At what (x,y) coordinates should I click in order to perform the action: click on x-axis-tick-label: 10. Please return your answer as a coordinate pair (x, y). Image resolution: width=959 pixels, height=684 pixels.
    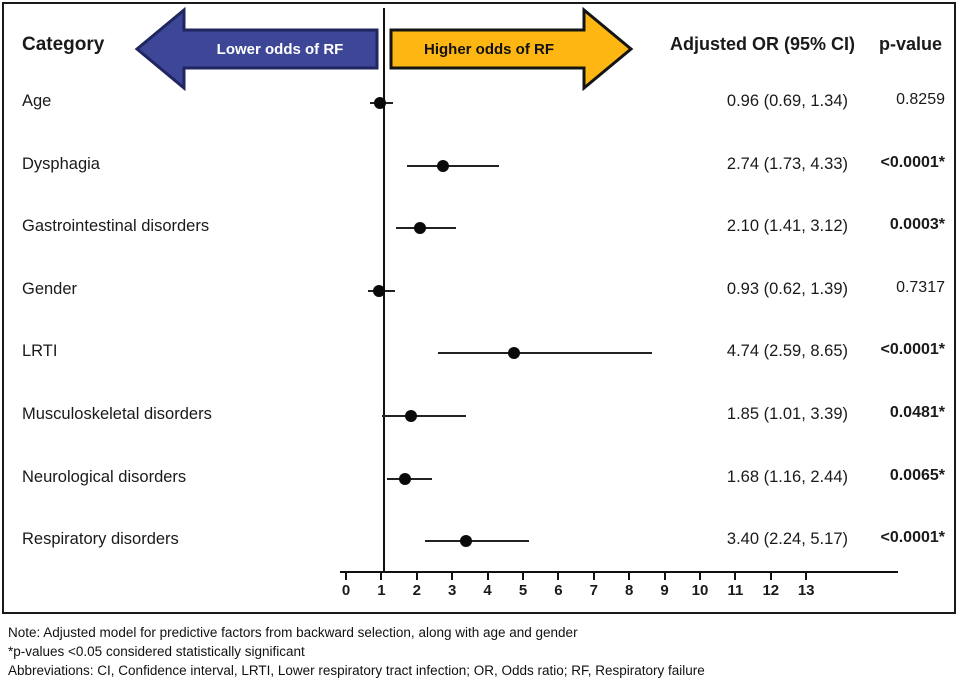
    Looking at the image, I should click on (700, 590).